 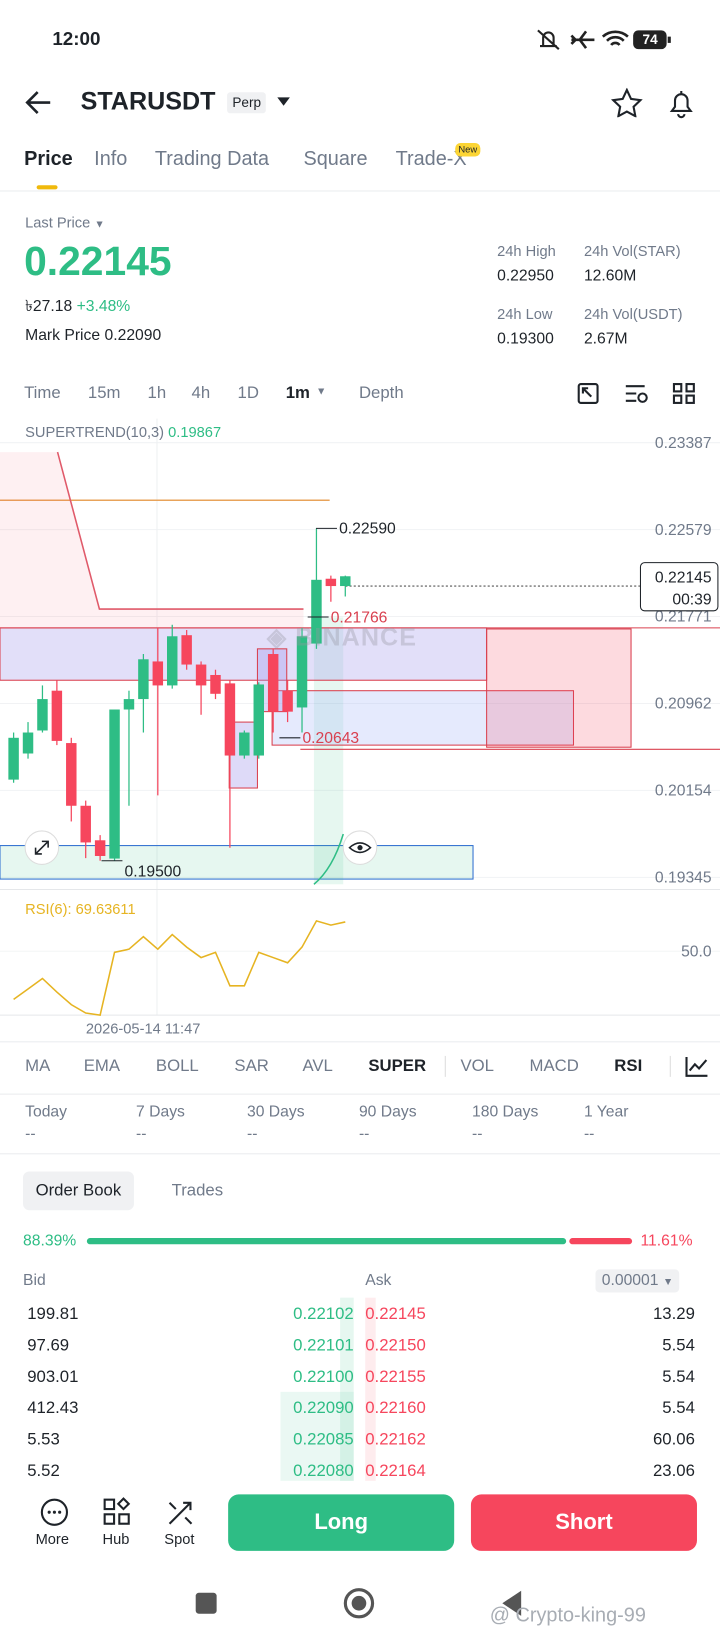 I want to click on ask-amount: 60.06, so click(x=673, y=1440).